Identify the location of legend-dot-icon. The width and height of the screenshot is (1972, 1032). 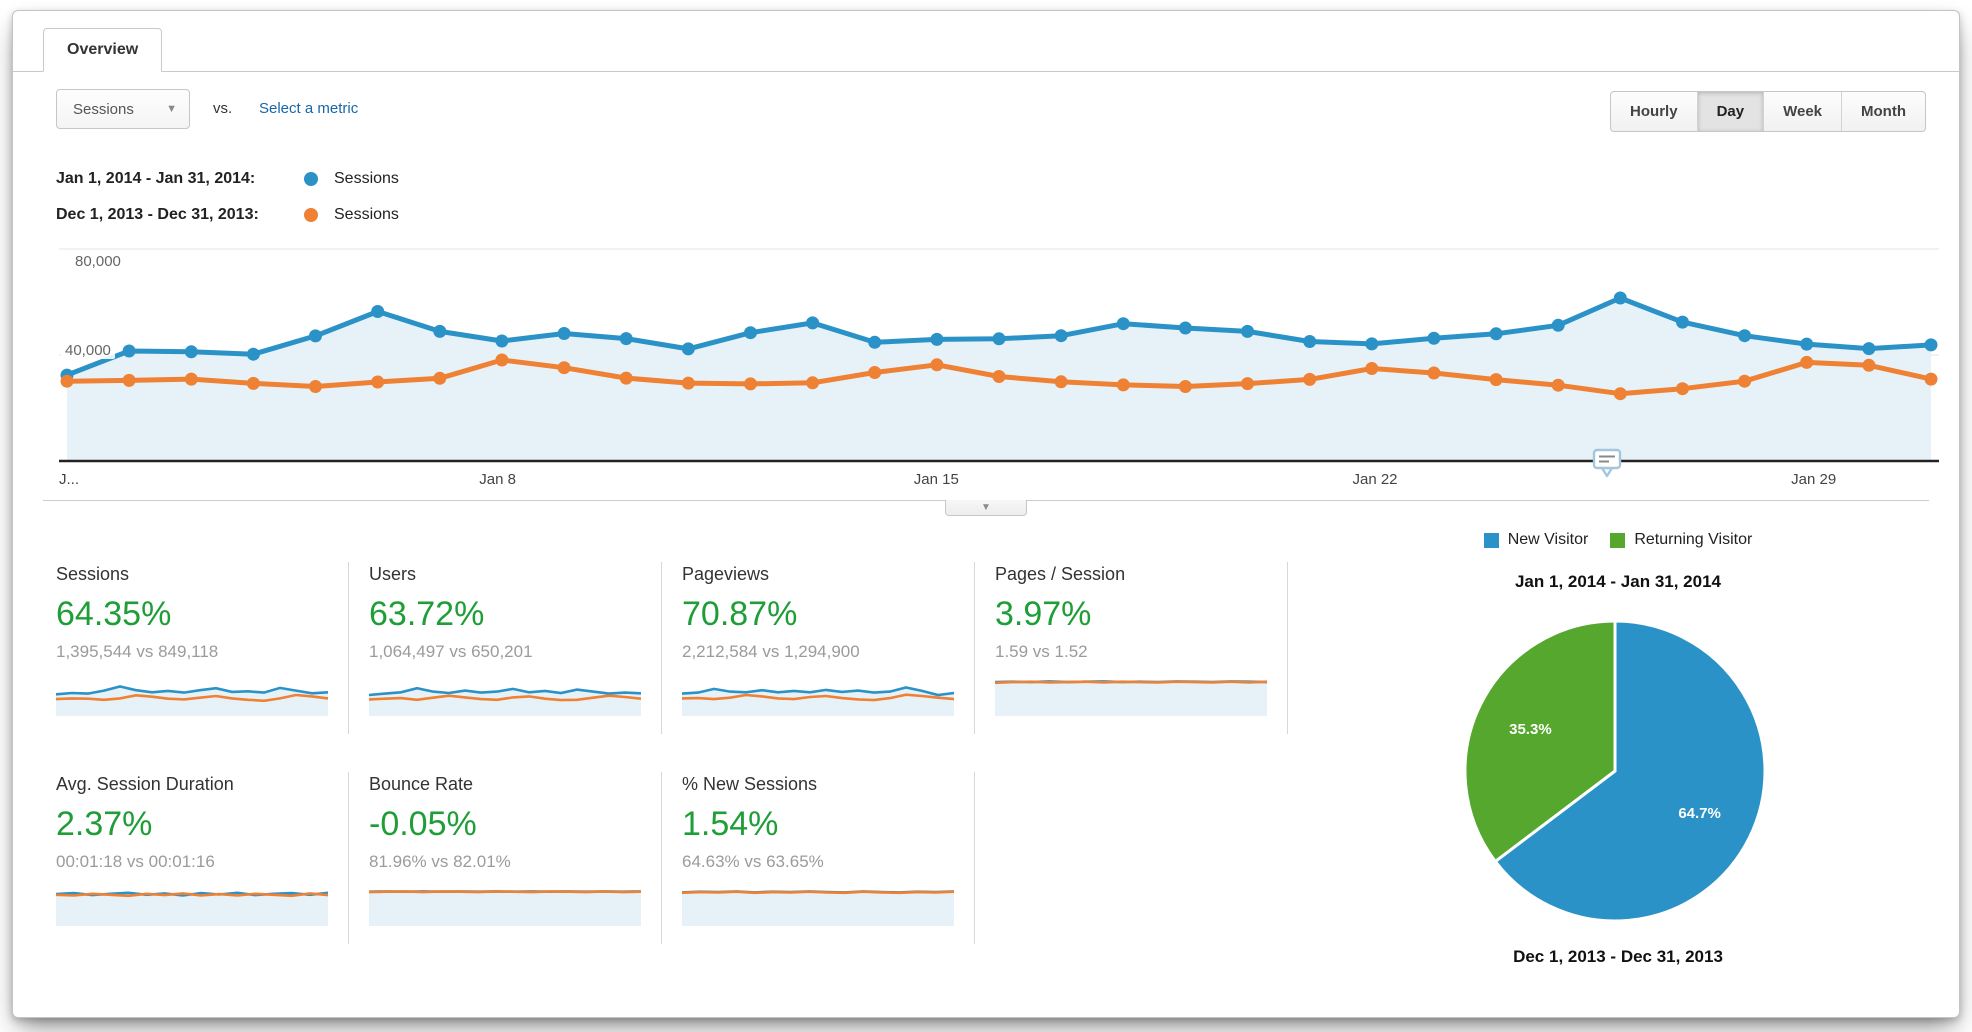
(311, 179).